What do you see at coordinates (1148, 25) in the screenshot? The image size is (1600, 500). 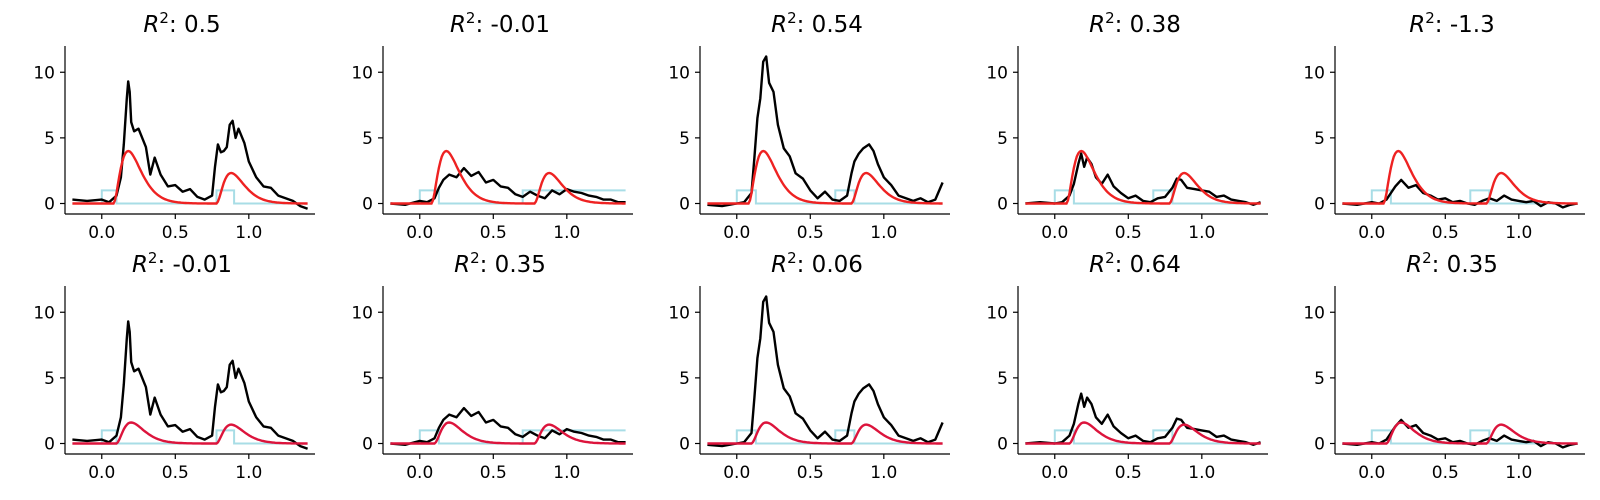 I see `panel-title-value: : 0.38` at bounding box center [1148, 25].